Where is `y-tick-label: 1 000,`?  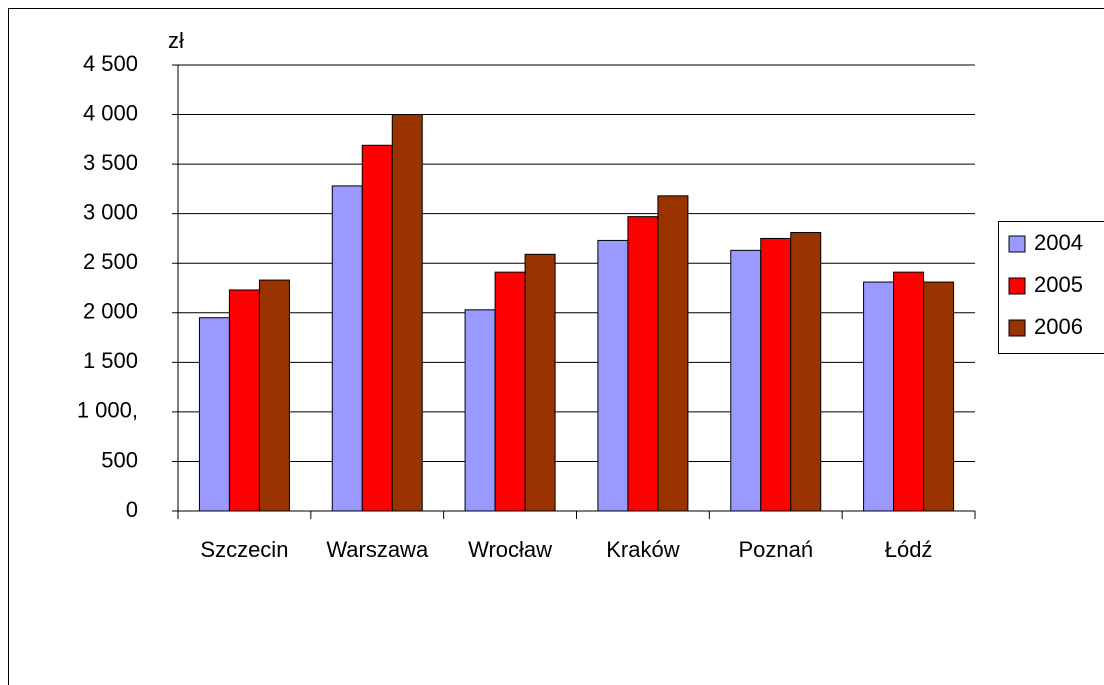
y-tick-label: 1 000, is located at coordinates (107, 410).